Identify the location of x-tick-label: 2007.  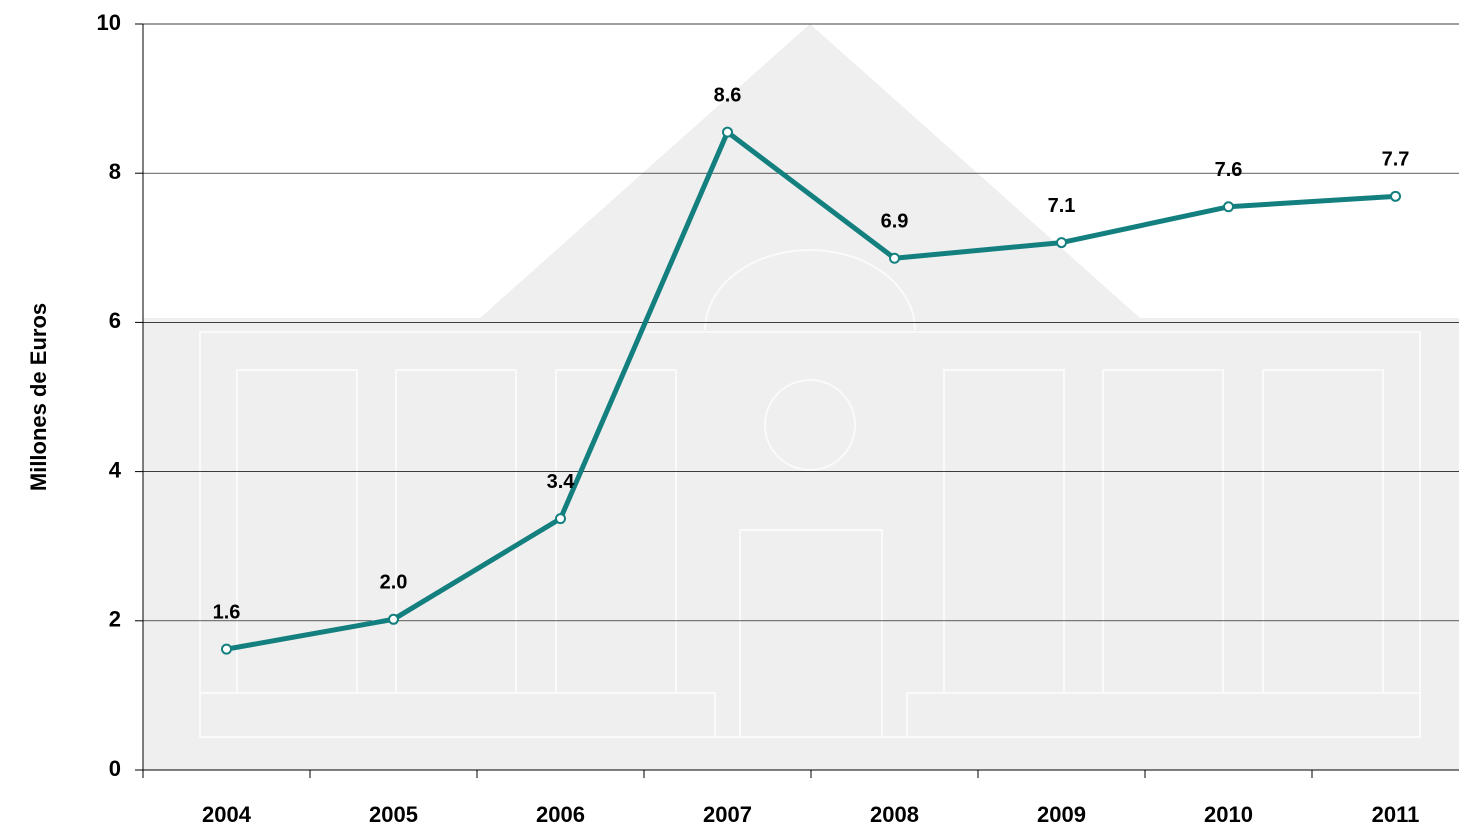
(727, 814).